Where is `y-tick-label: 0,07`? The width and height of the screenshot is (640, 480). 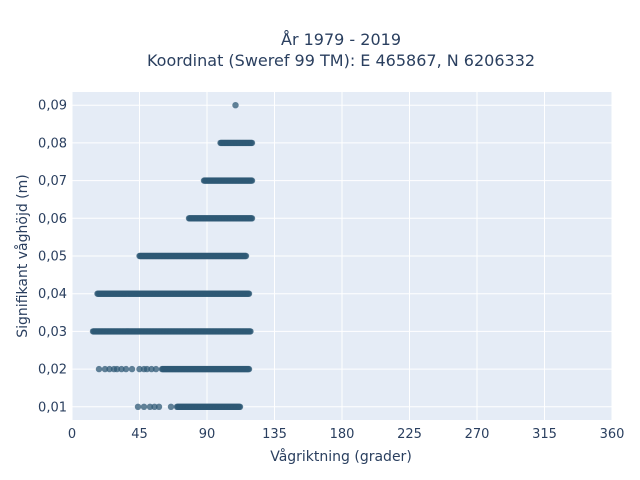 y-tick-label: 0,07 is located at coordinates (52, 181).